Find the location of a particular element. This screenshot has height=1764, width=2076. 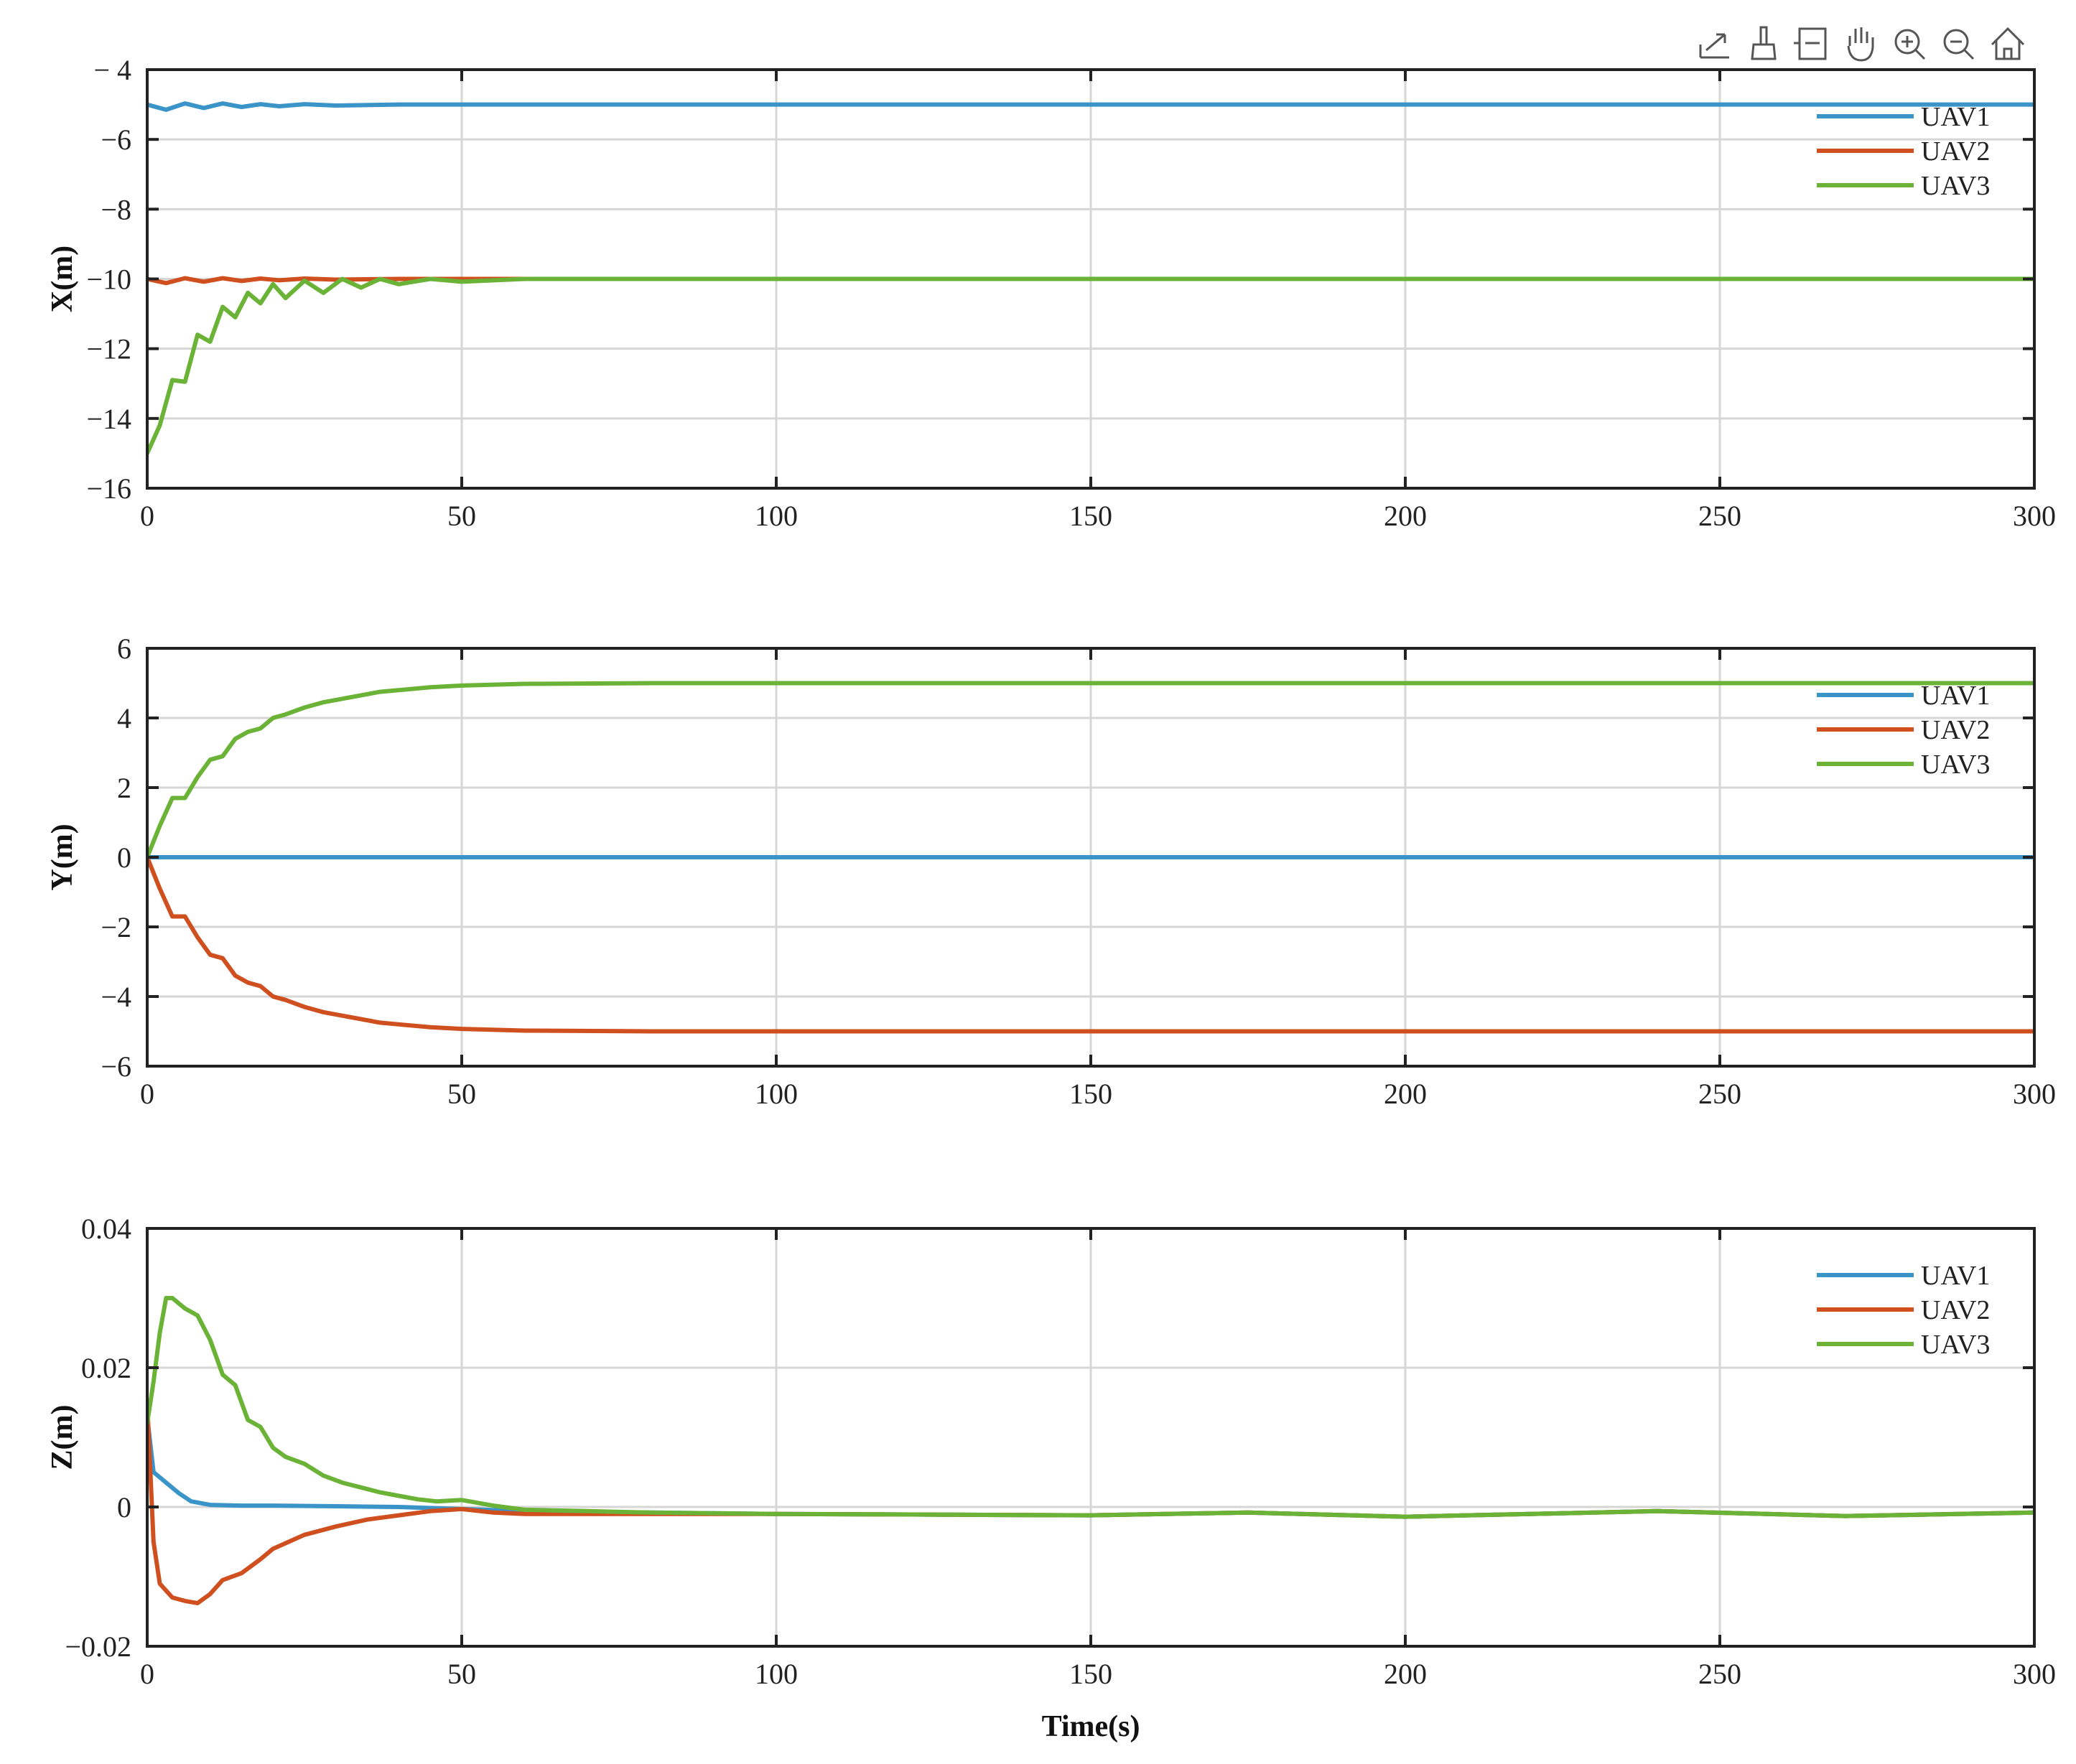

y-axis-label: X(m) is located at coordinates (62, 279).